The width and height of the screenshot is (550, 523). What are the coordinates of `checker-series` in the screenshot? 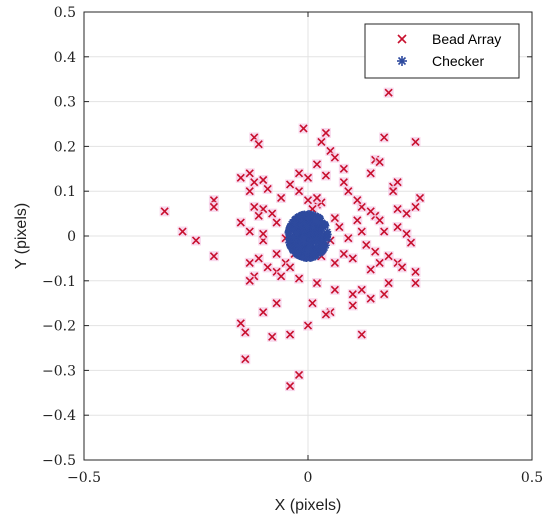 It's located at (308, 236).